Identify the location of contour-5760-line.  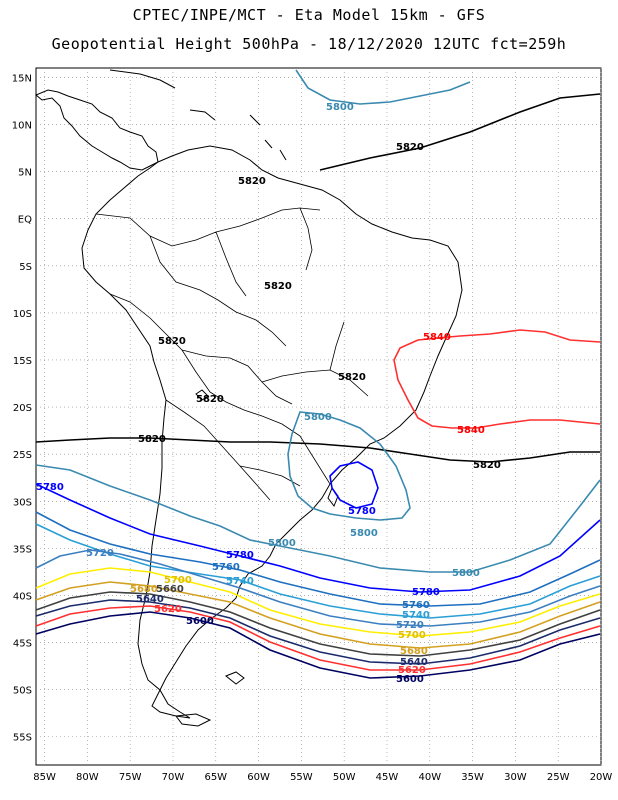
(318, 559).